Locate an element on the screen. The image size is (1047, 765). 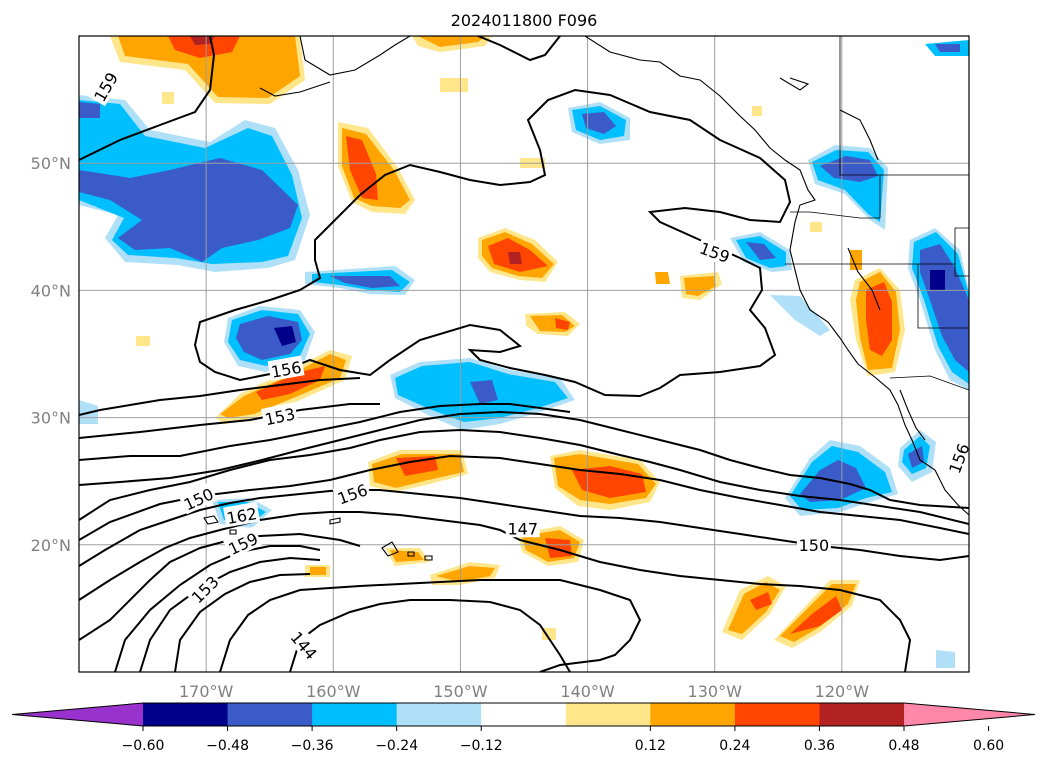
colorbar-under-arrow is located at coordinates (77, 714).